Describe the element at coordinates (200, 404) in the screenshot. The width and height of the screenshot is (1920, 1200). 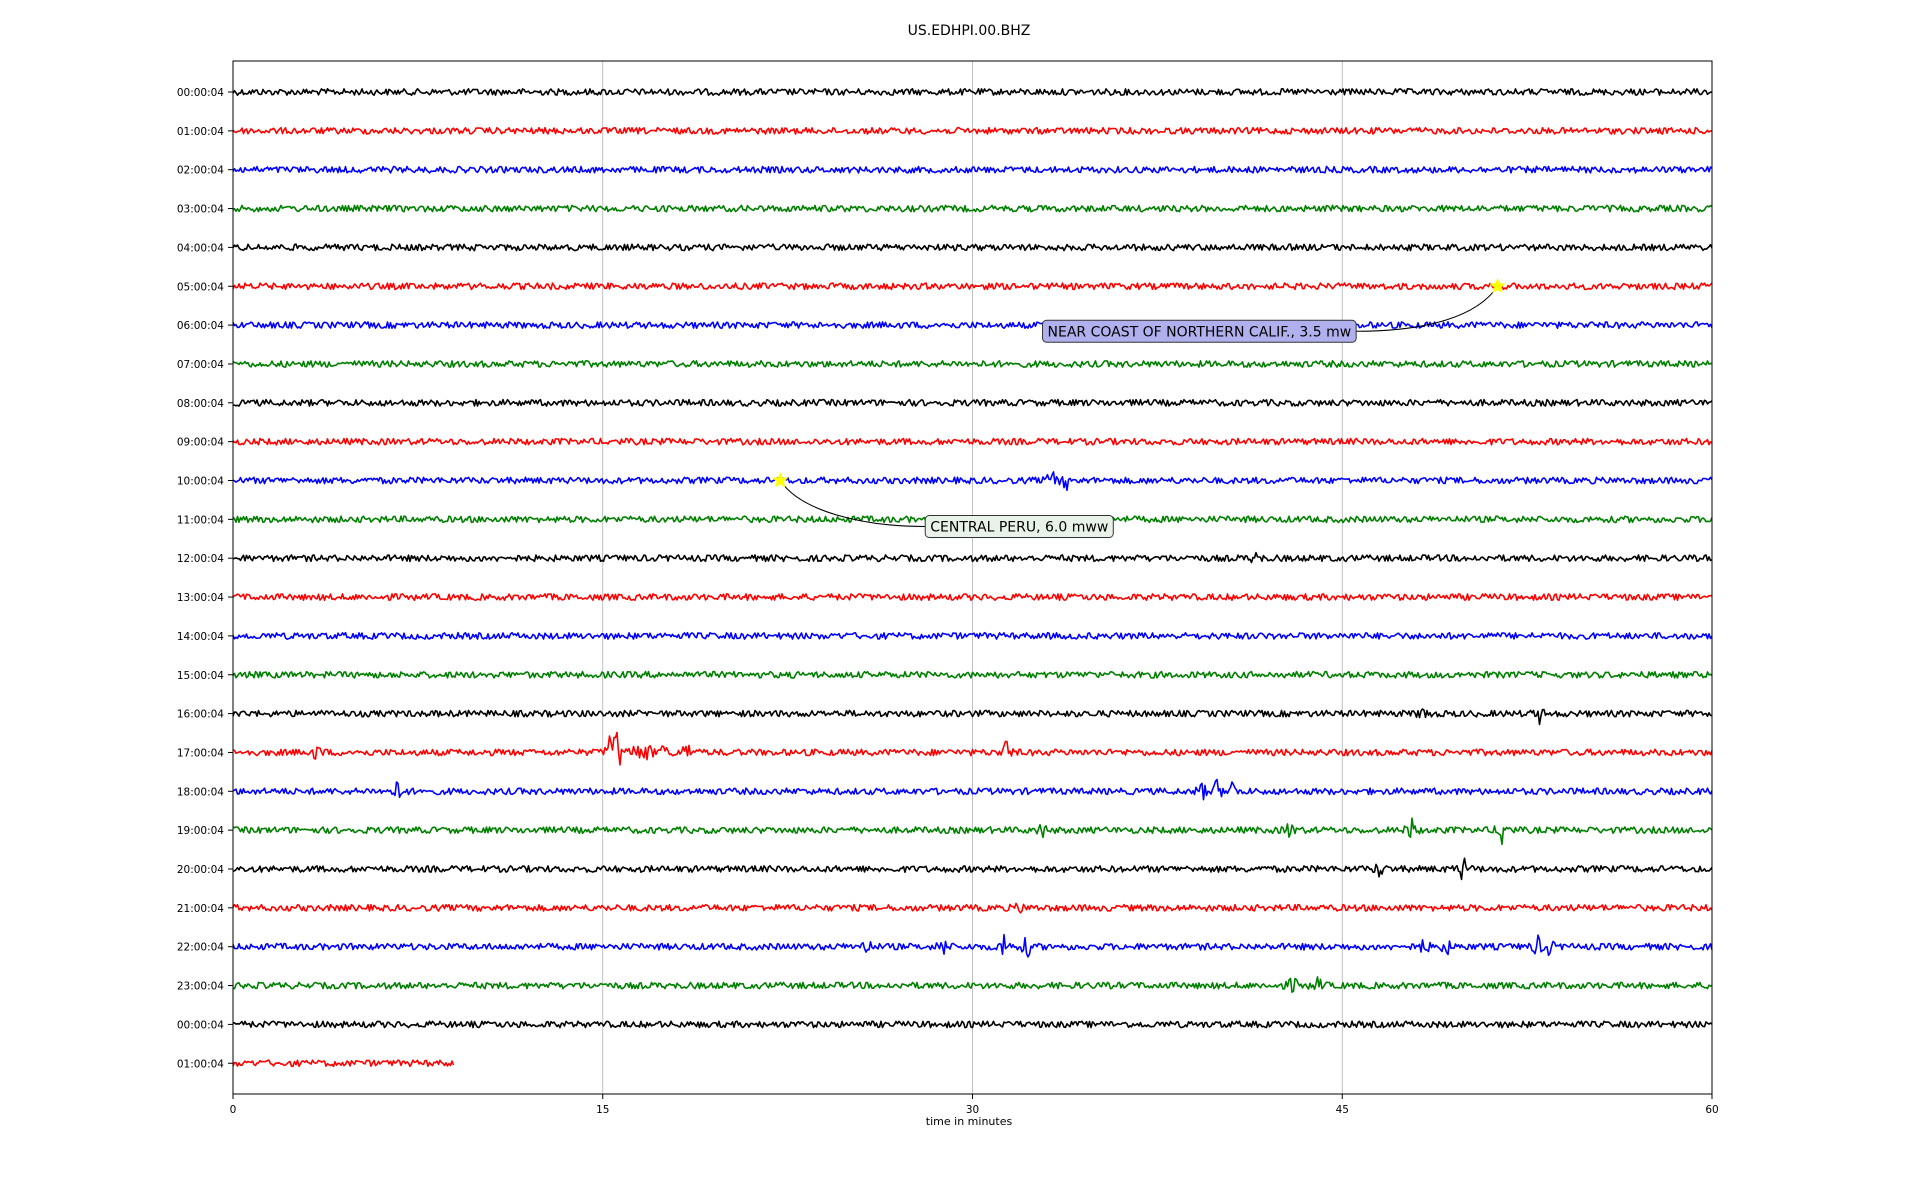
I see `y-tick-label: 08:00:04` at that location.